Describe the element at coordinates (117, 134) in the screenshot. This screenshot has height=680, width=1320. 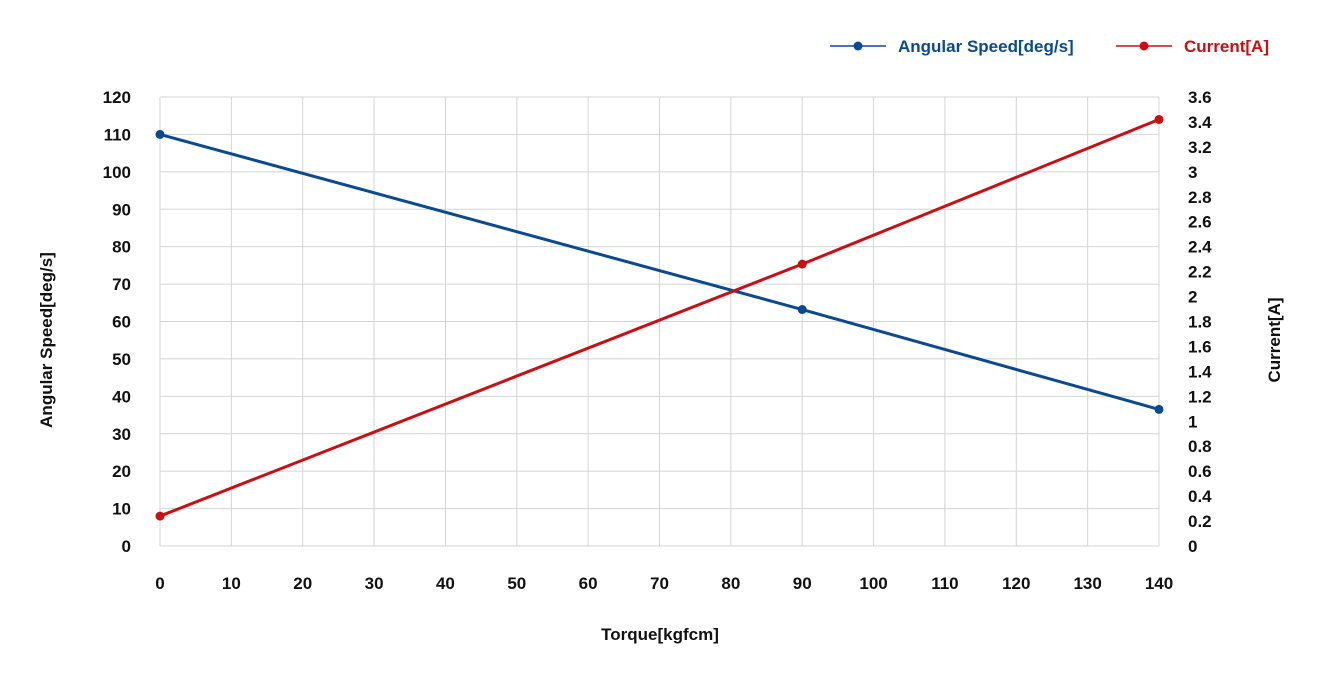
I see `left-y-tick-label: 110` at that location.